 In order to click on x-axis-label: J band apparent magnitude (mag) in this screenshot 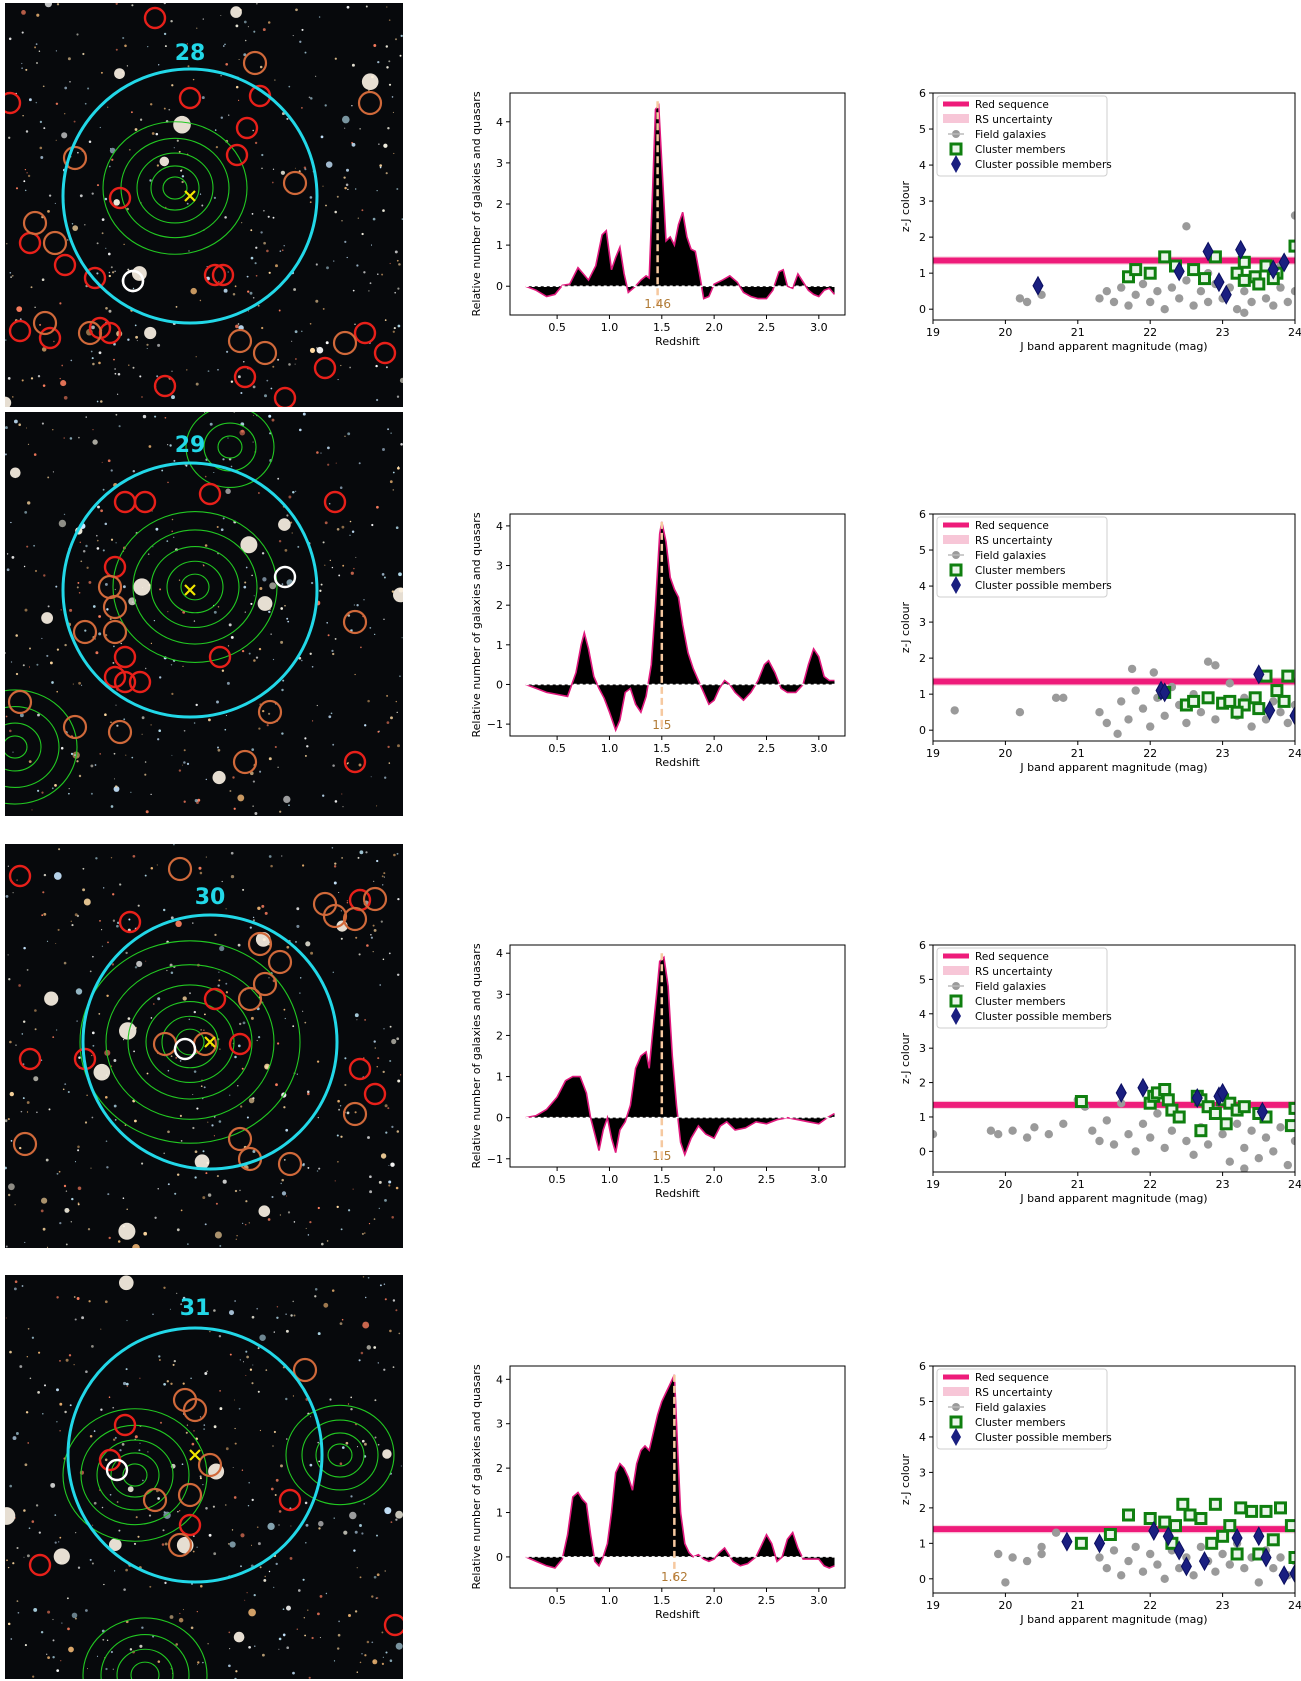, I will do `click(1113, 1619)`.